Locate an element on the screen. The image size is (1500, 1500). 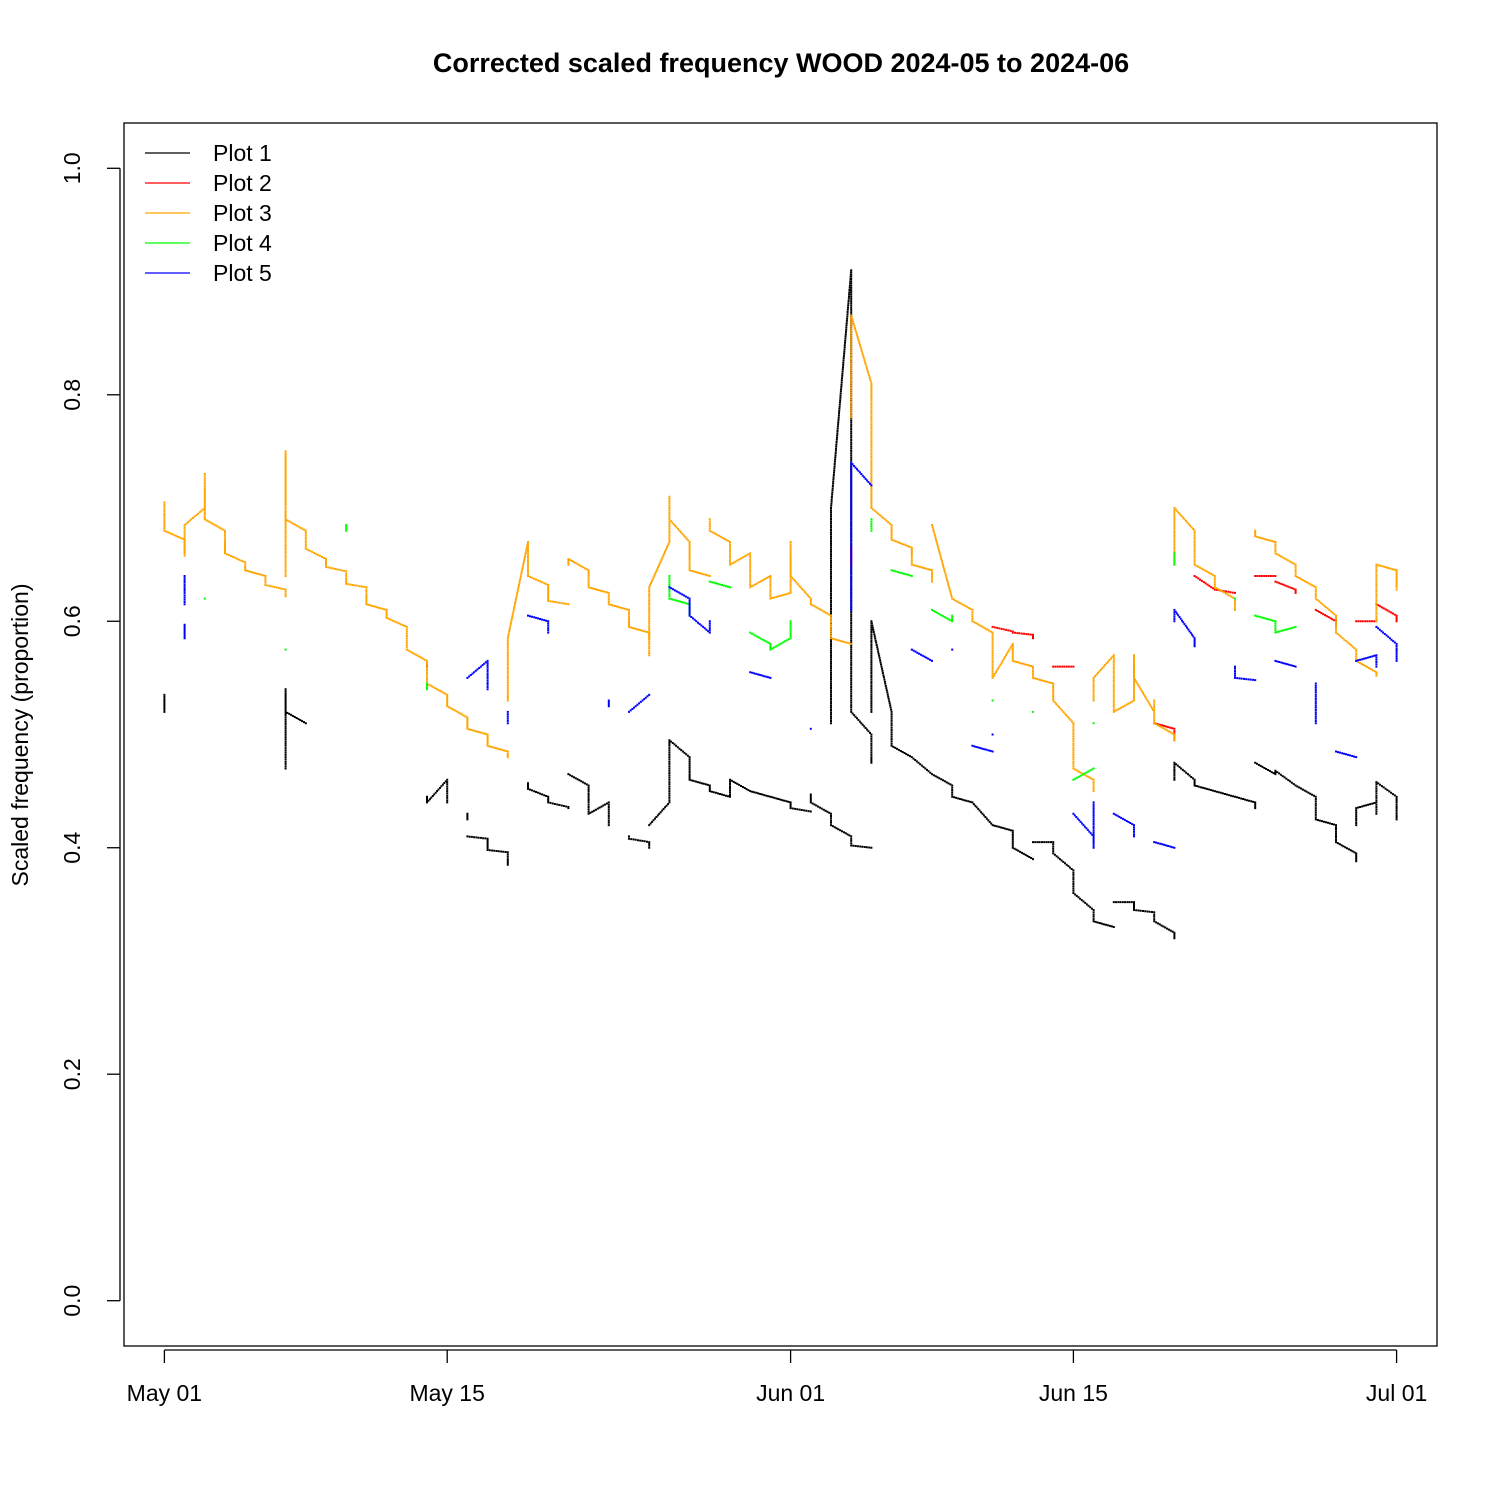
legend-label: Plot 1 is located at coordinates (242, 153).